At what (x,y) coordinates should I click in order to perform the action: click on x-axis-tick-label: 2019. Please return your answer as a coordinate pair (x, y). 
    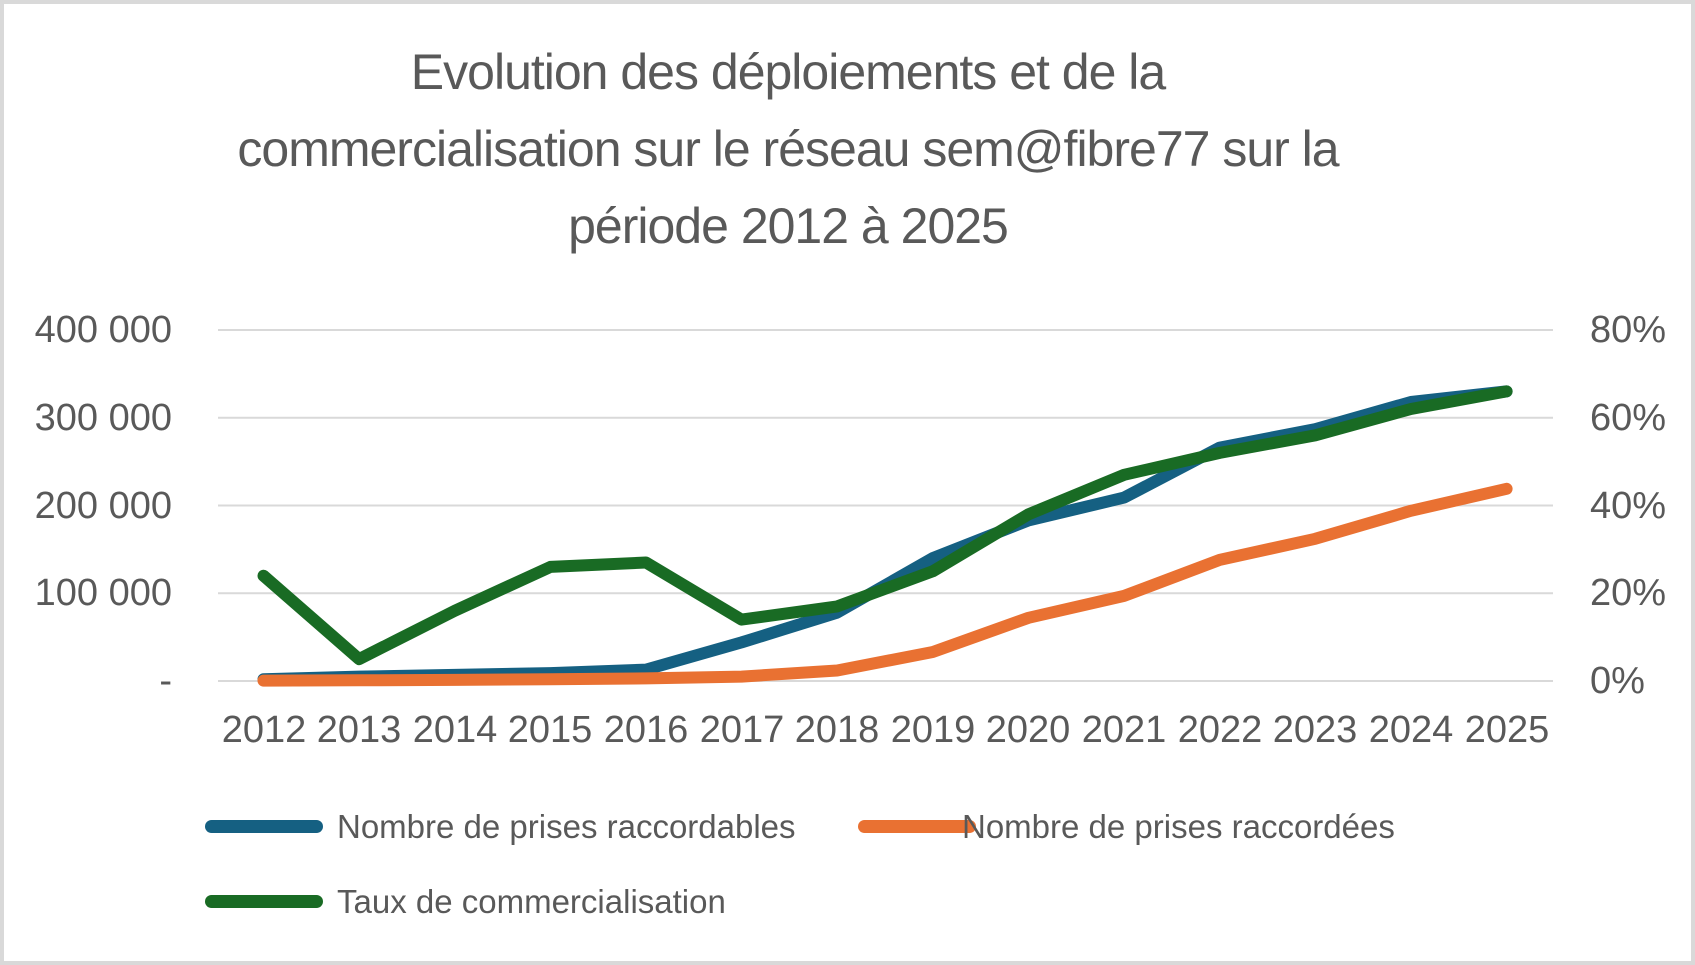
    Looking at the image, I should click on (933, 730).